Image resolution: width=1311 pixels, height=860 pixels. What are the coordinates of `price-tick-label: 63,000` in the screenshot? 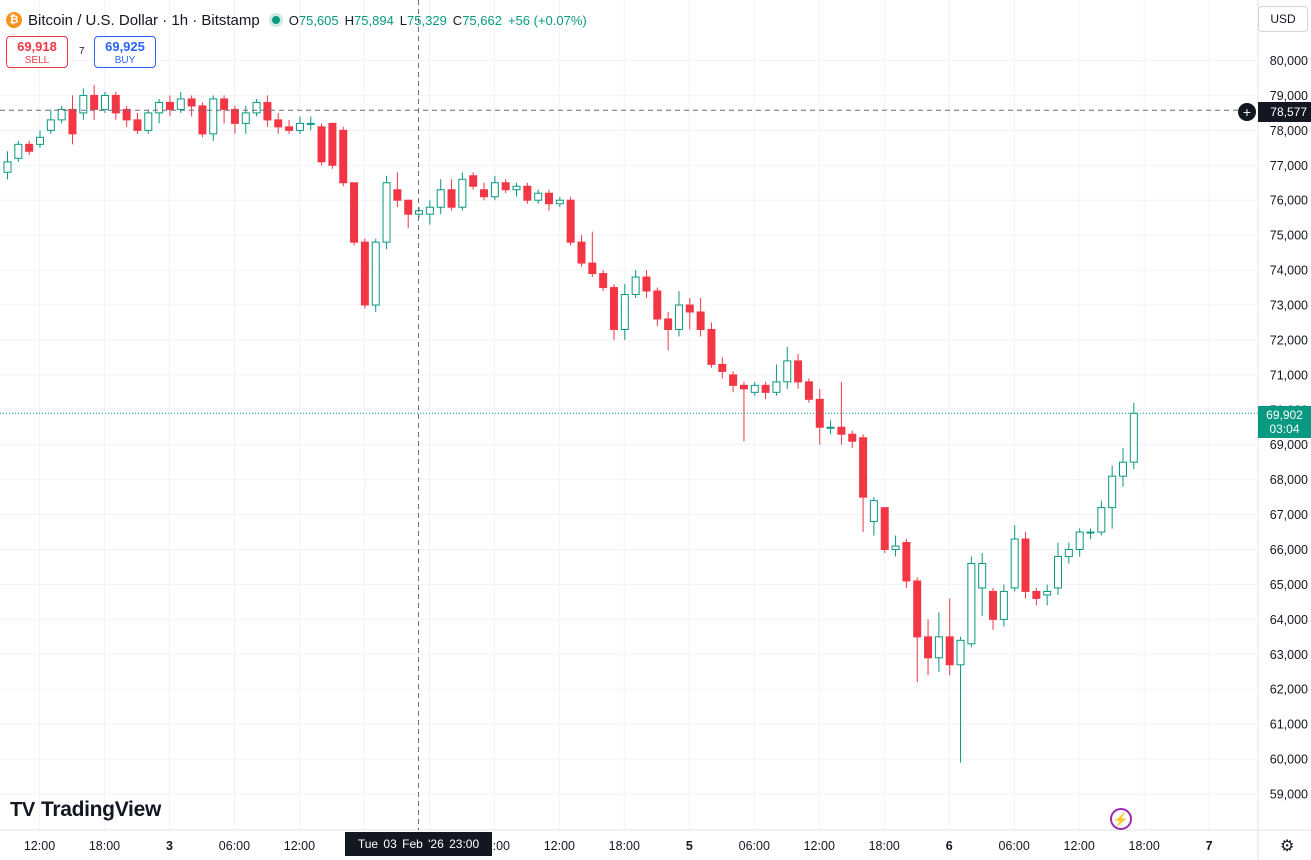 It's located at (1289, 655).